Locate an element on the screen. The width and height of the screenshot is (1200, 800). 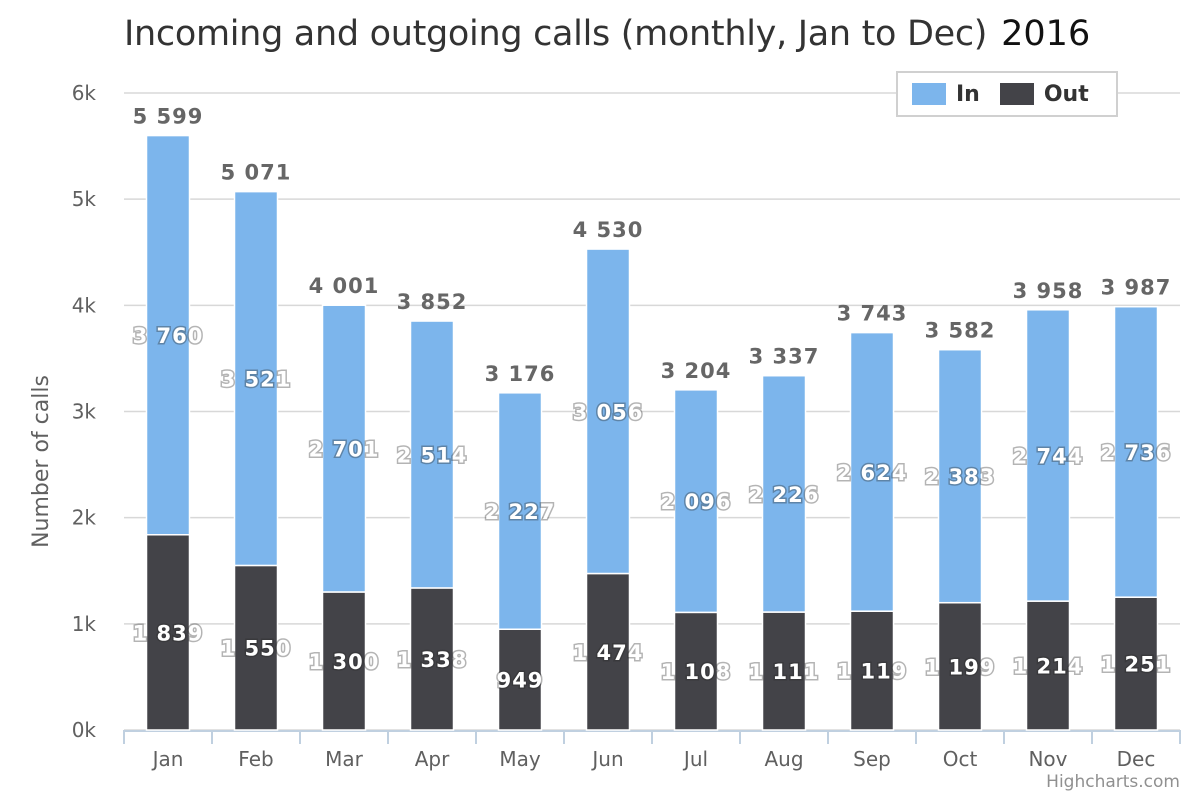
x-tick-label: Apr is located at coordinates (432, 759).